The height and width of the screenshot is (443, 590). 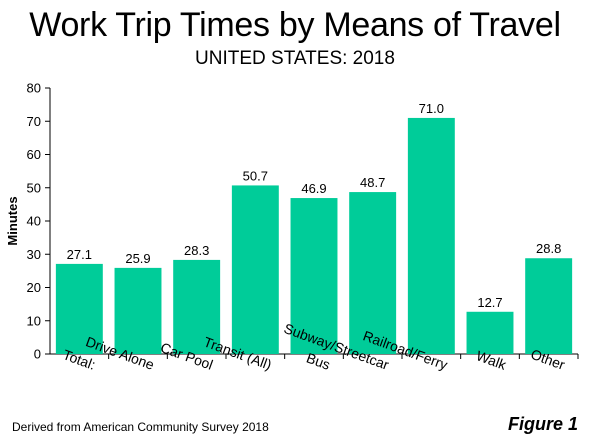 What do you see at coordinates (255, 175) in the screenshot?
I see `data-label: 50.7` at bounding box center [255, 175].